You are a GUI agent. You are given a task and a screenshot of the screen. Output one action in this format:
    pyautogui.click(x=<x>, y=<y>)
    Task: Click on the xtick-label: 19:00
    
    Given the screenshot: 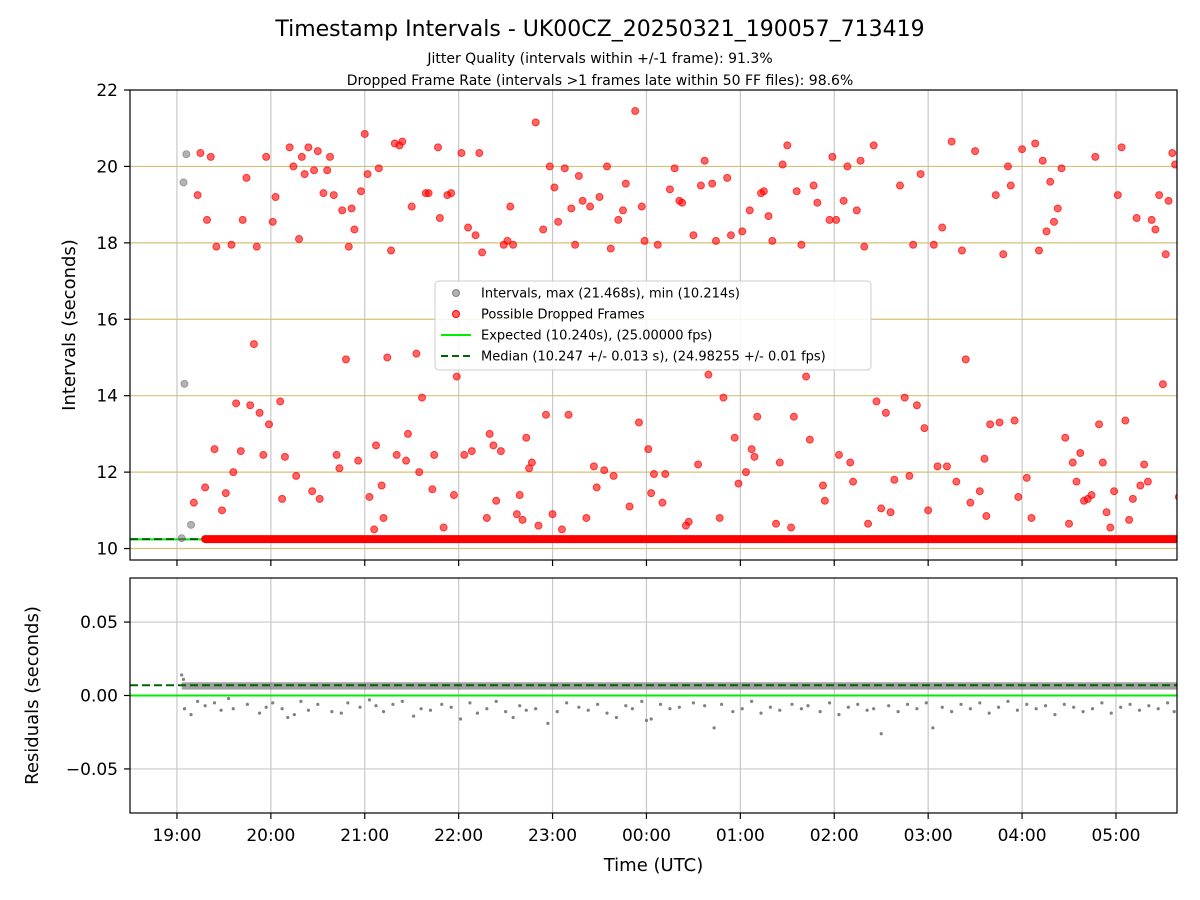 What is the action you would take?
    pyautogui.click(x=176, y=836)
    